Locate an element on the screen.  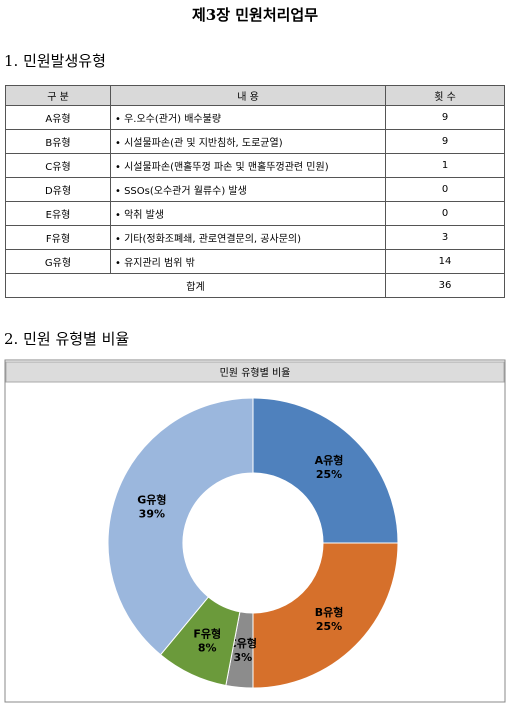
table-row: F유형 • 기타(정화조폐쇄, 관로연결문의, 공사문의) 3 is located at coordinates (255, 237).